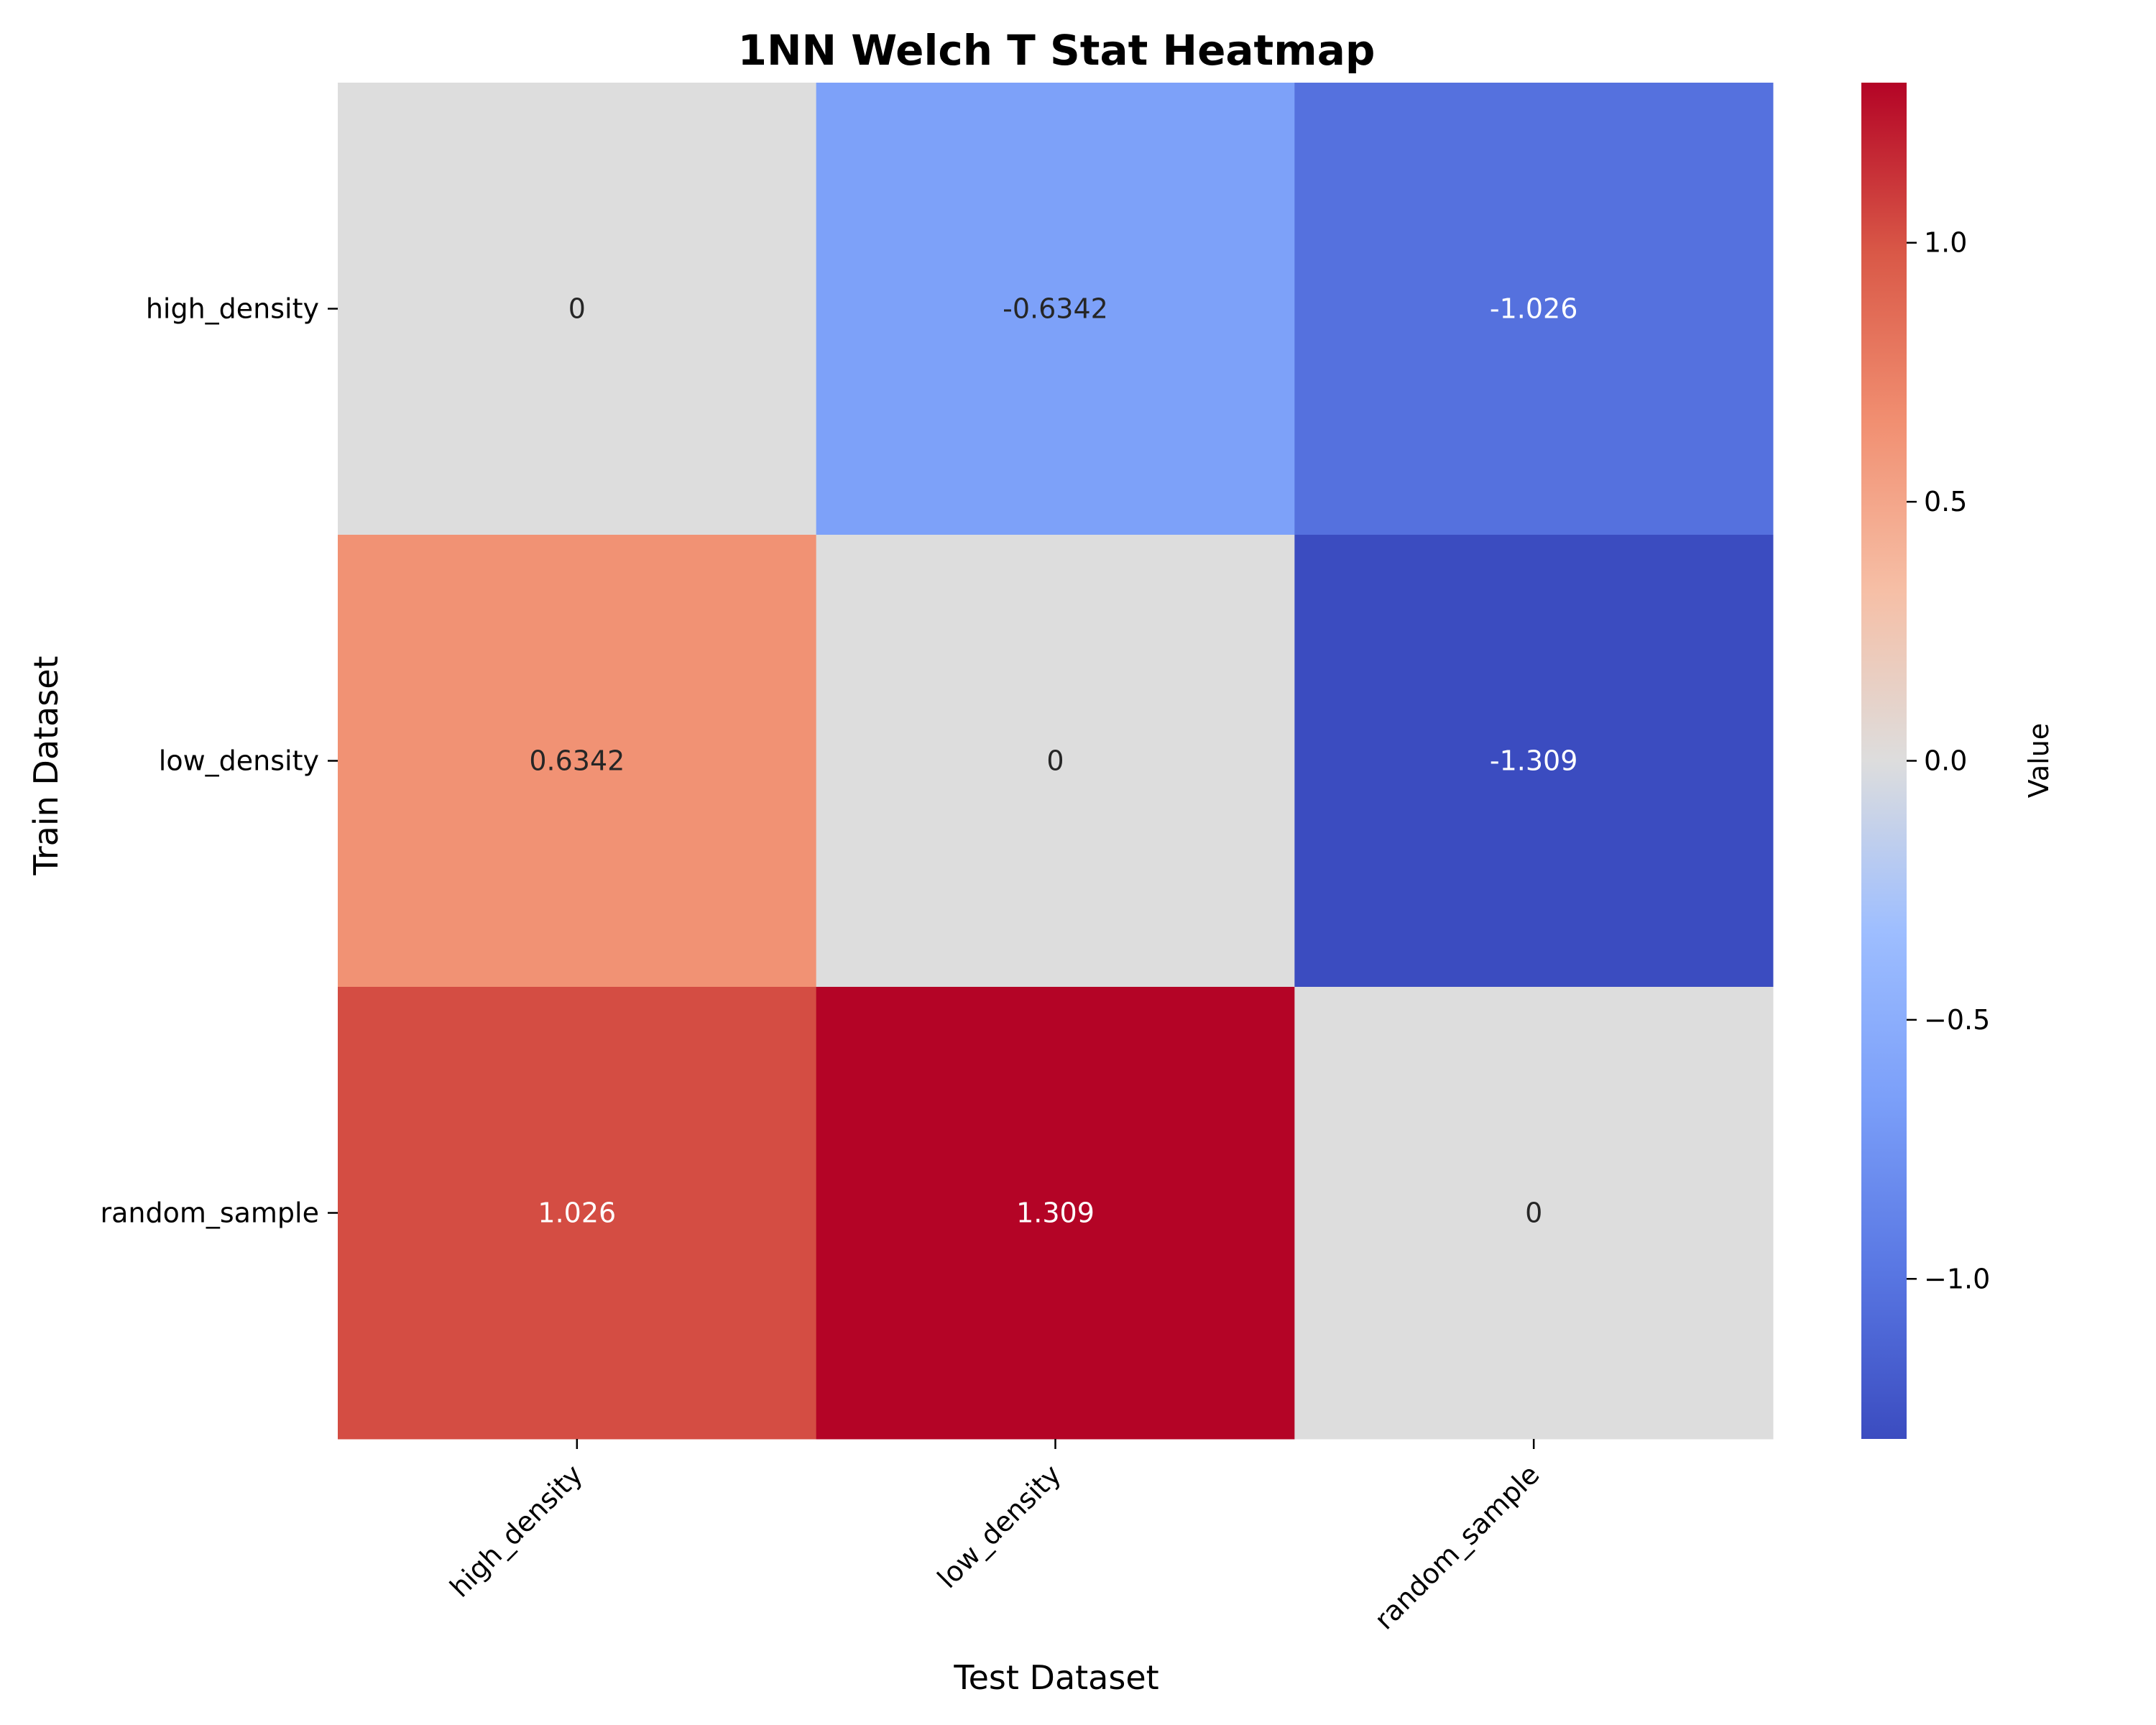 The height and width of the screenshot is (1725, 2156). What do you see at coordinates (239, 761) in the screenshot?
I see `y-tick-label: low_density` at bounding box center [239, 761].